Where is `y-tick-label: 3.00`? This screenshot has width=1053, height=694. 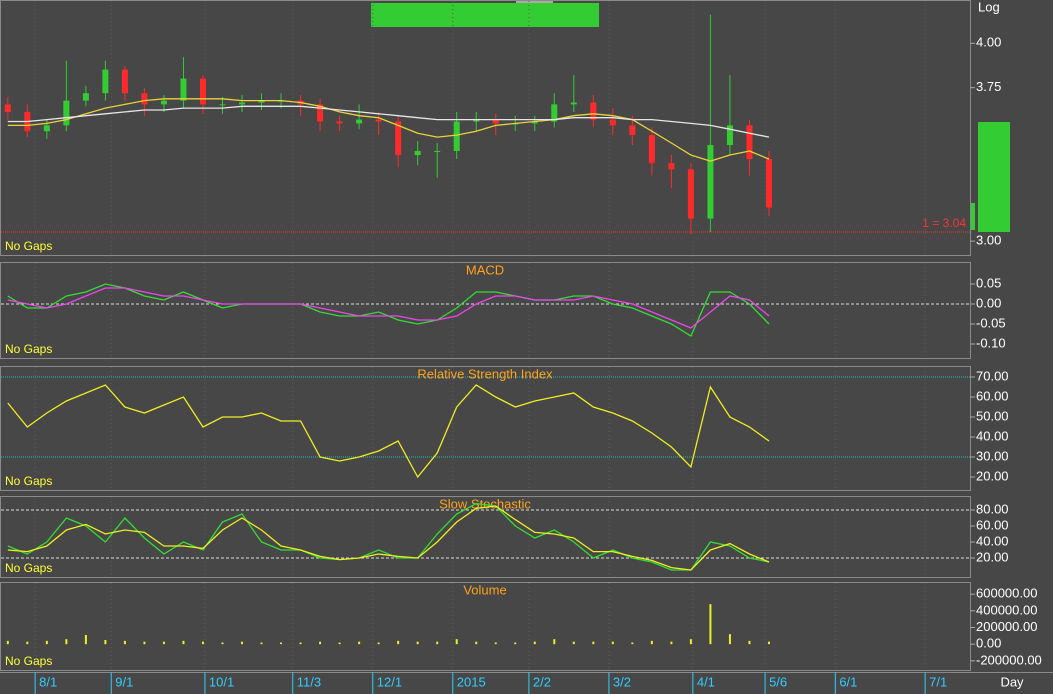 y-tick-label: 3.00 is located at coordinates (988, 240).